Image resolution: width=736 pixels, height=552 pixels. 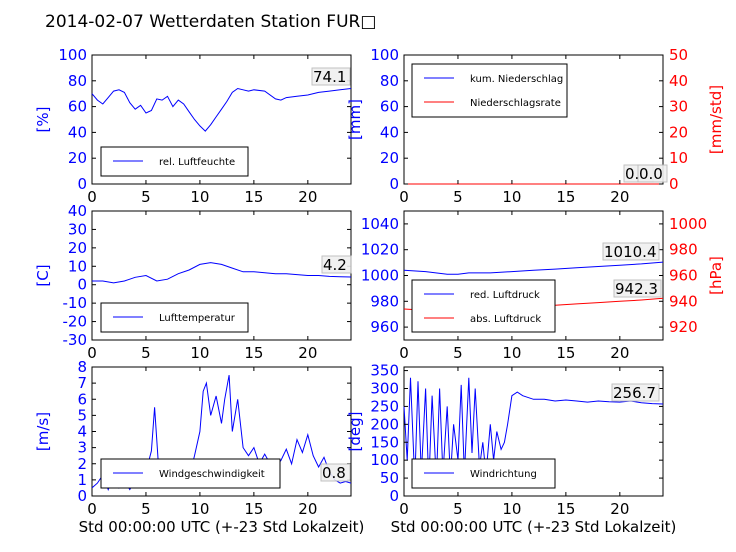 What do you see at coordinates (384, 442) in the screenshot?
I see `y-tick-label: 150` at bounding box center [384, 442].